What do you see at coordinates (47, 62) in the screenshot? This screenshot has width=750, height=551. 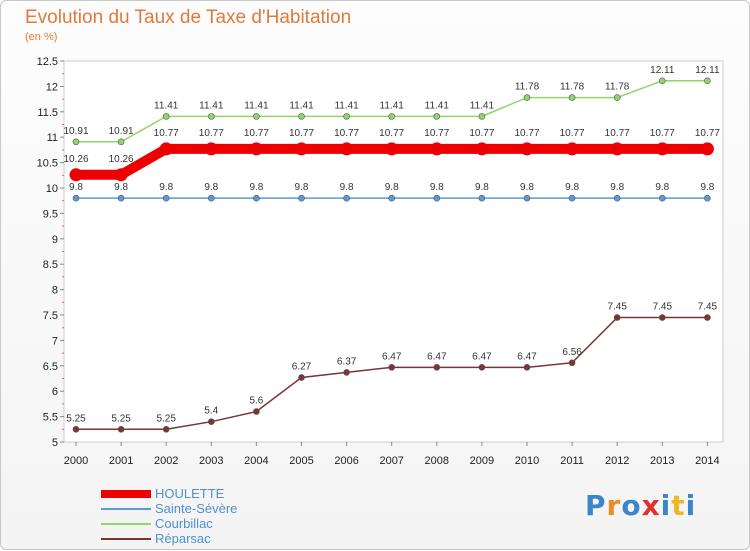 I see `y-tick-label: 12.5` at bounding box center [47, 62].